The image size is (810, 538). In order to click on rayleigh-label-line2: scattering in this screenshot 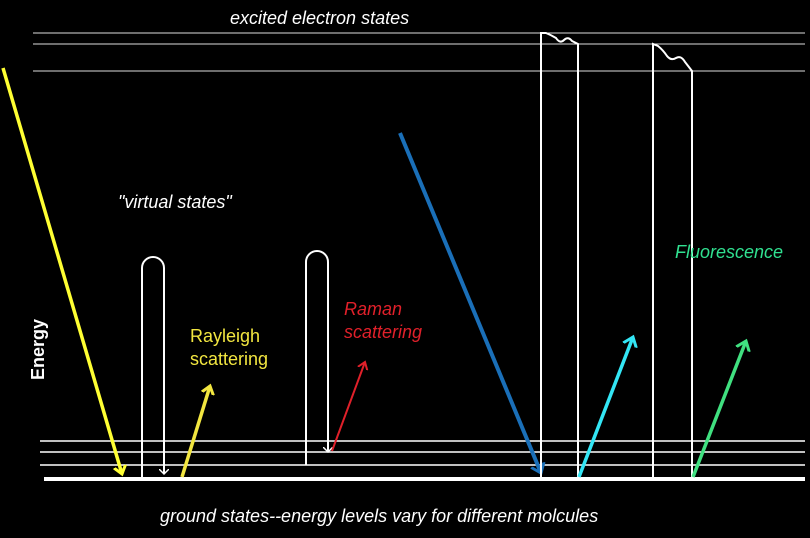, I will do `click(229, 359)`.